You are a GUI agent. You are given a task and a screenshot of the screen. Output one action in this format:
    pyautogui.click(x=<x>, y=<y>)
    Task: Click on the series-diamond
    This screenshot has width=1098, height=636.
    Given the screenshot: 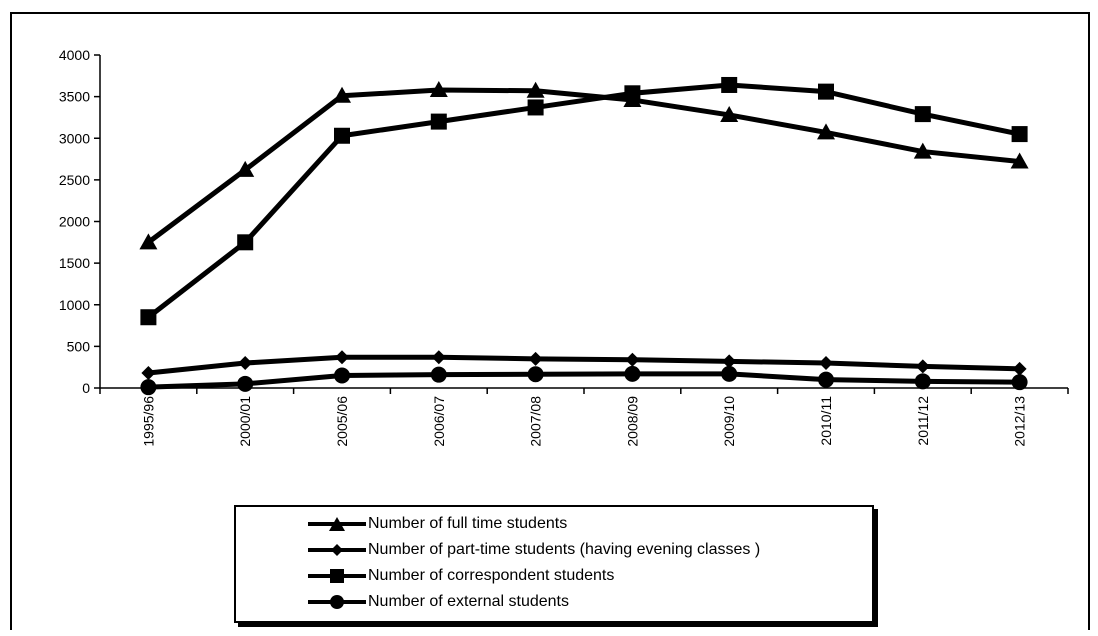 What is the action you would take?
    pyautogui.click(x=584, y=365)
    